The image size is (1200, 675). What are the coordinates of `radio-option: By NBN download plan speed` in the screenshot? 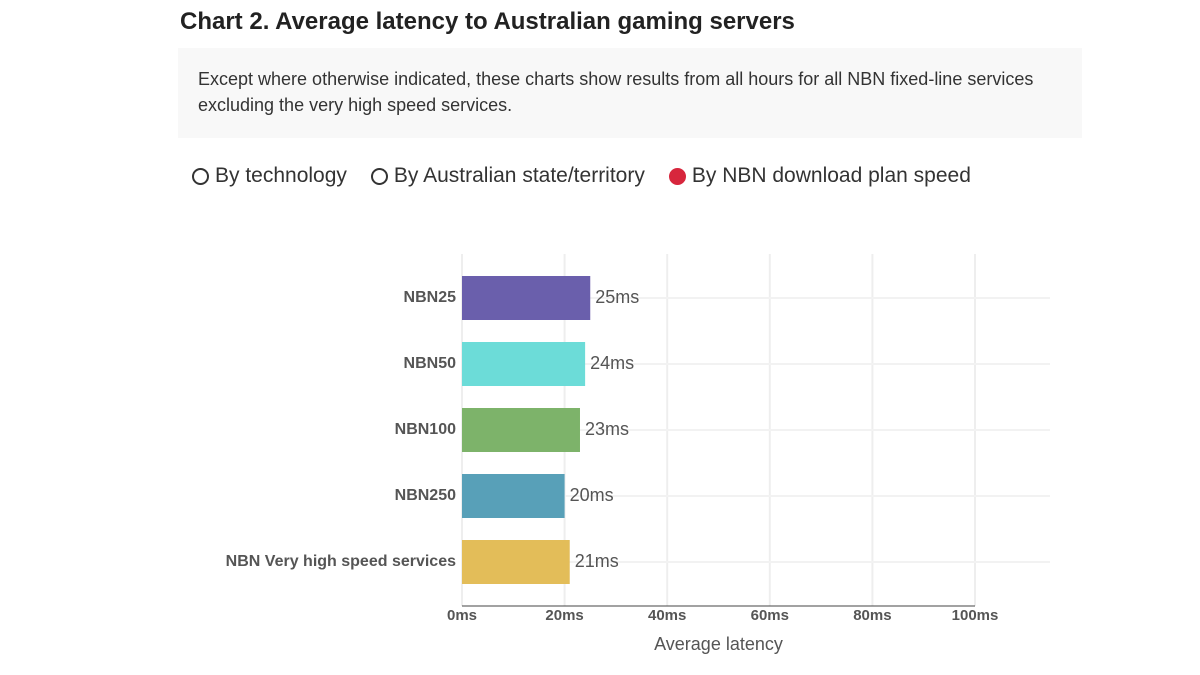 It's located at (819, 176).